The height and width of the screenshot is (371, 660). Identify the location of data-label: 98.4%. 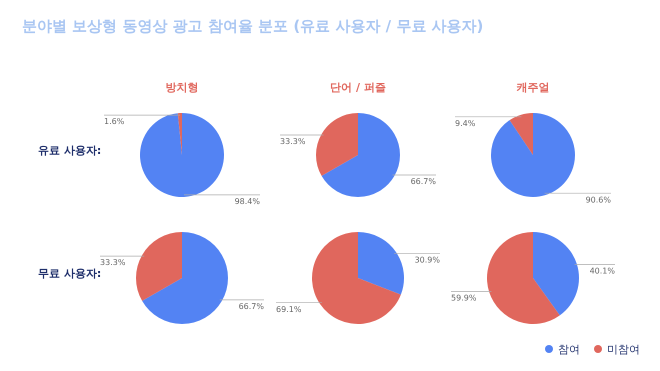
(247, 201).